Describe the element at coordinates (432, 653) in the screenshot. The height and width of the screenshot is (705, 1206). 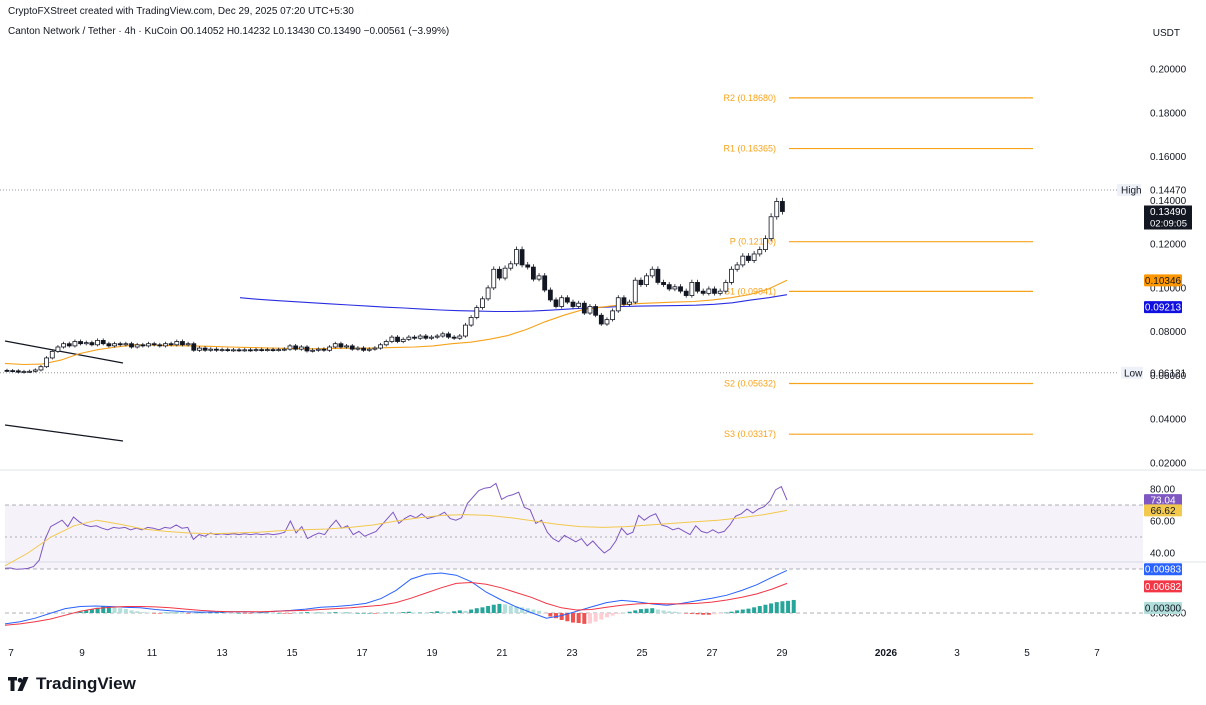
I see `time-axis-tick: 19` at that location.